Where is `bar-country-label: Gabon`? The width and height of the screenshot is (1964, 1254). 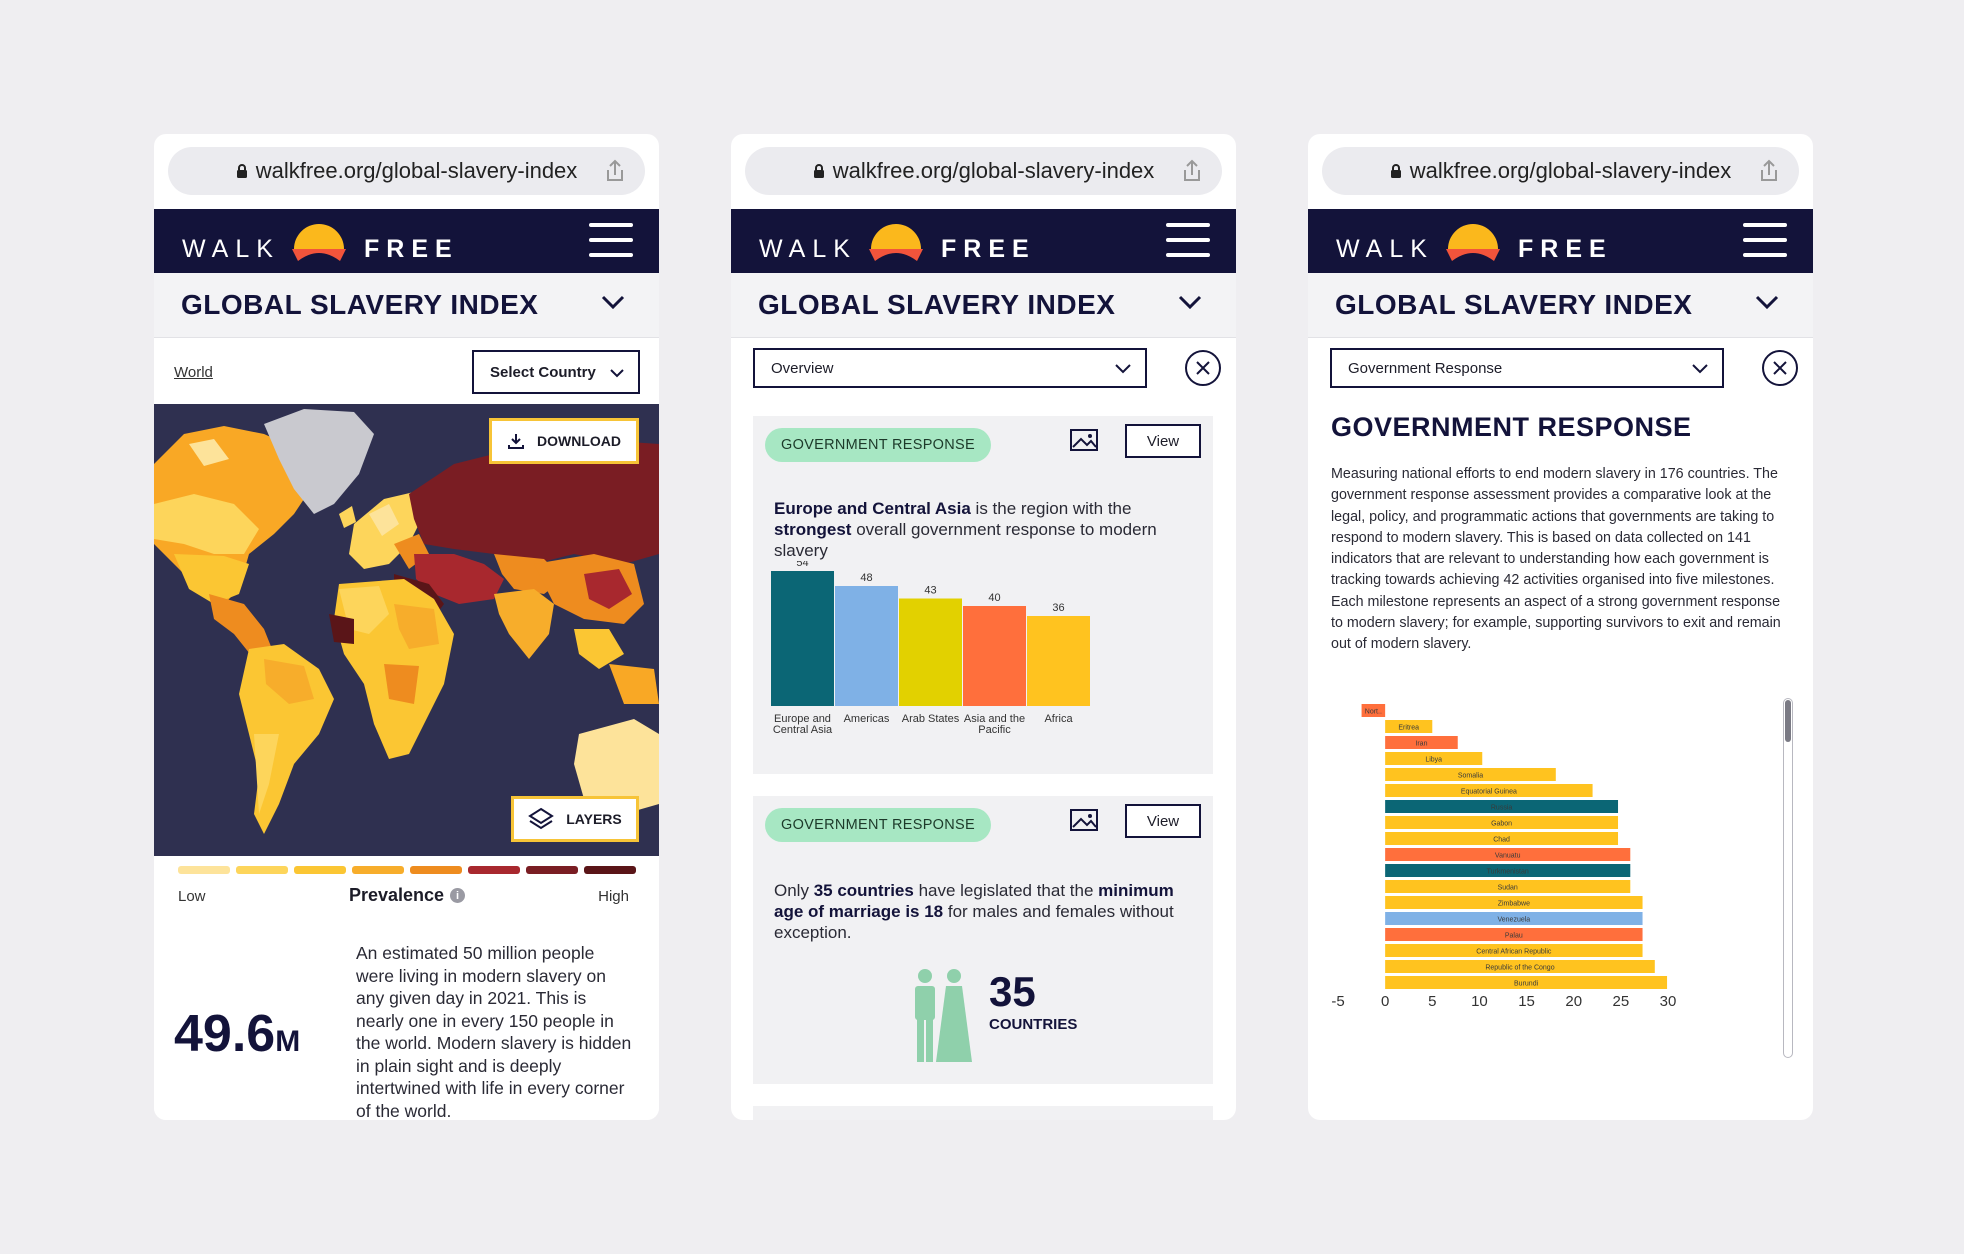 bar-country-label: Gabon is located at coordinates (1501, 824).